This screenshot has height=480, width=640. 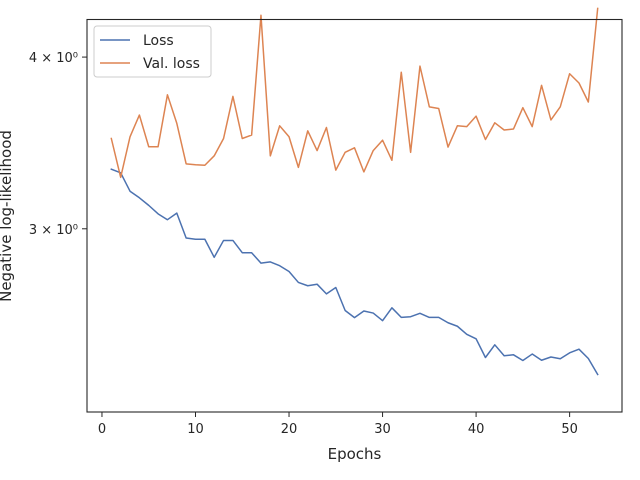 I want to click on y-tick-label: 4 × 10⁰, so click(x=53, y=58).